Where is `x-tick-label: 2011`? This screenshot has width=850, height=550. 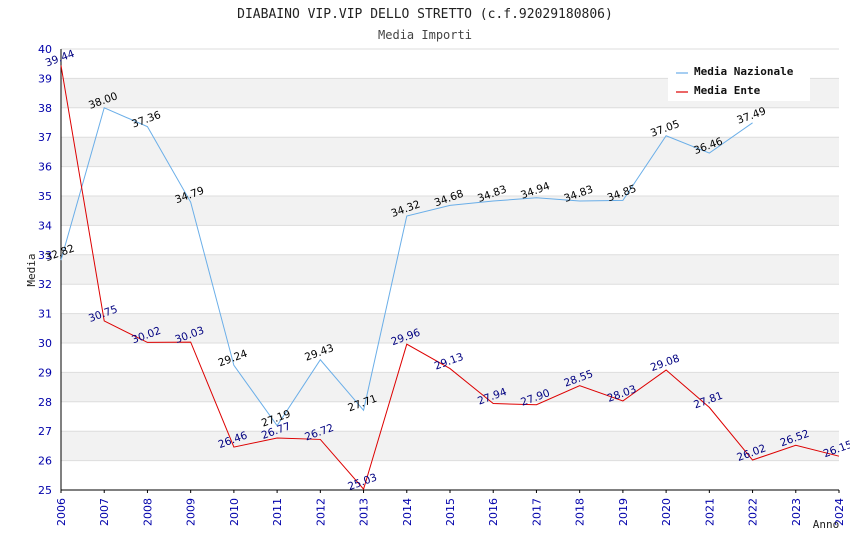 x-tick-label: 2011 is located at coordinates (277, 512).